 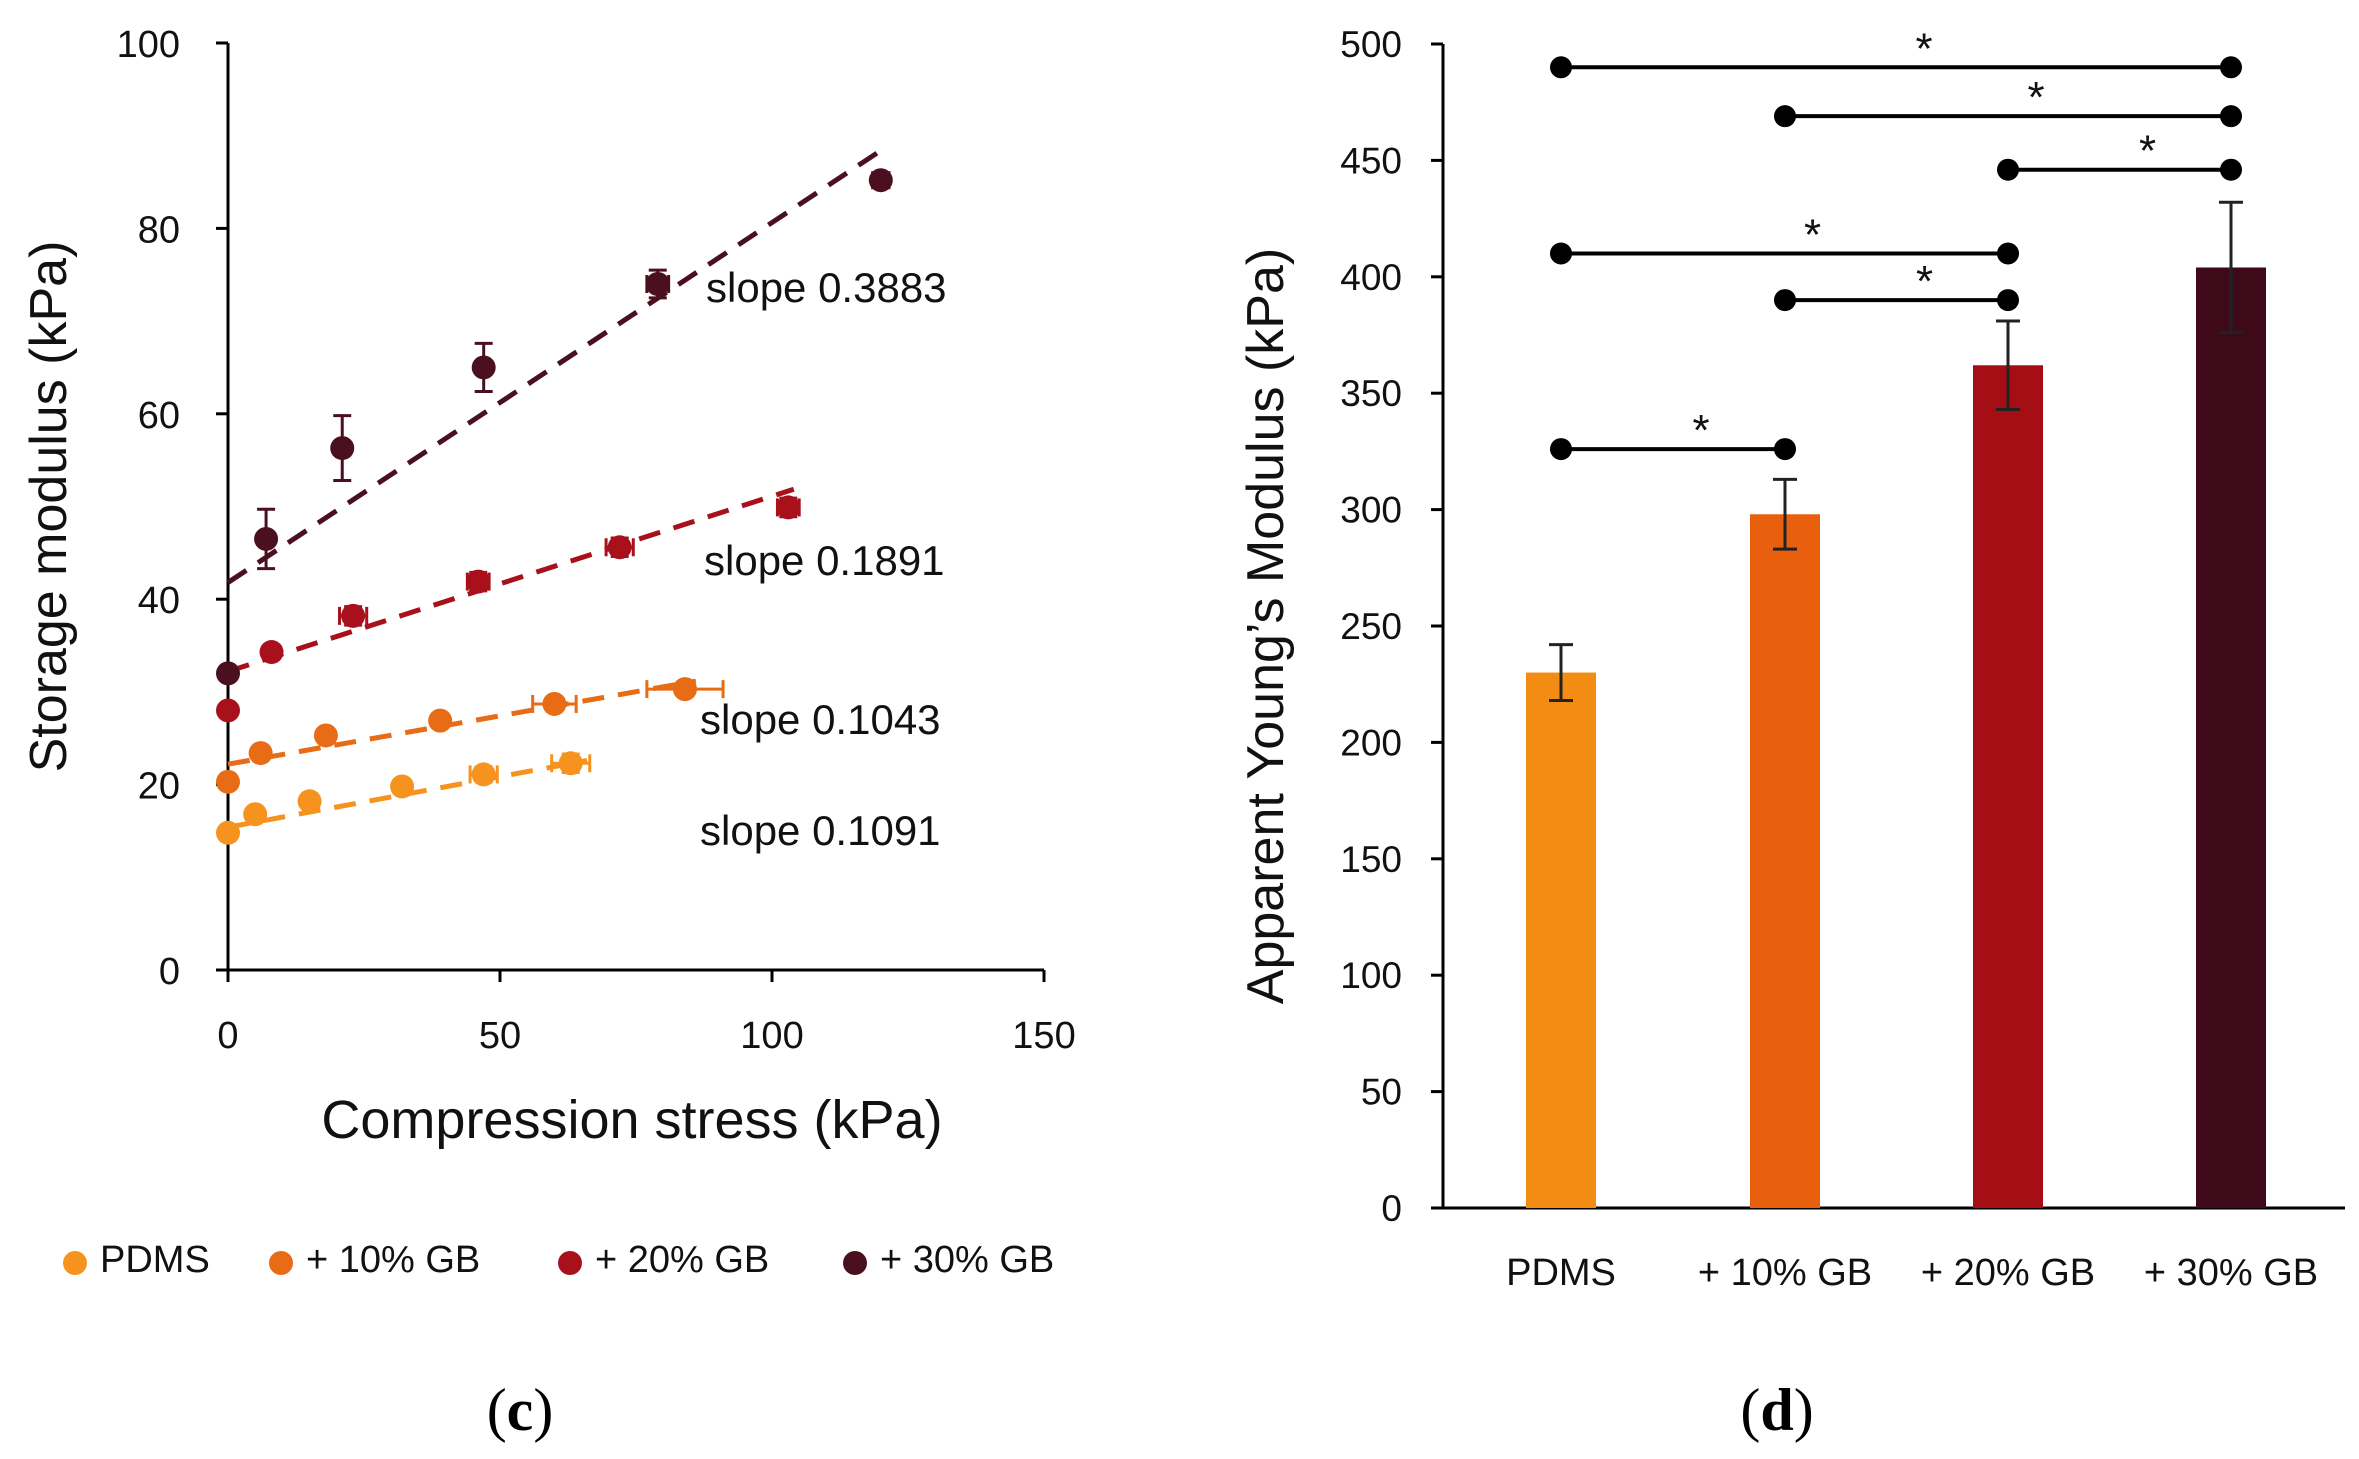 I want to click on slope-annotation: slope 0.3883, so click(x=826, y=287).